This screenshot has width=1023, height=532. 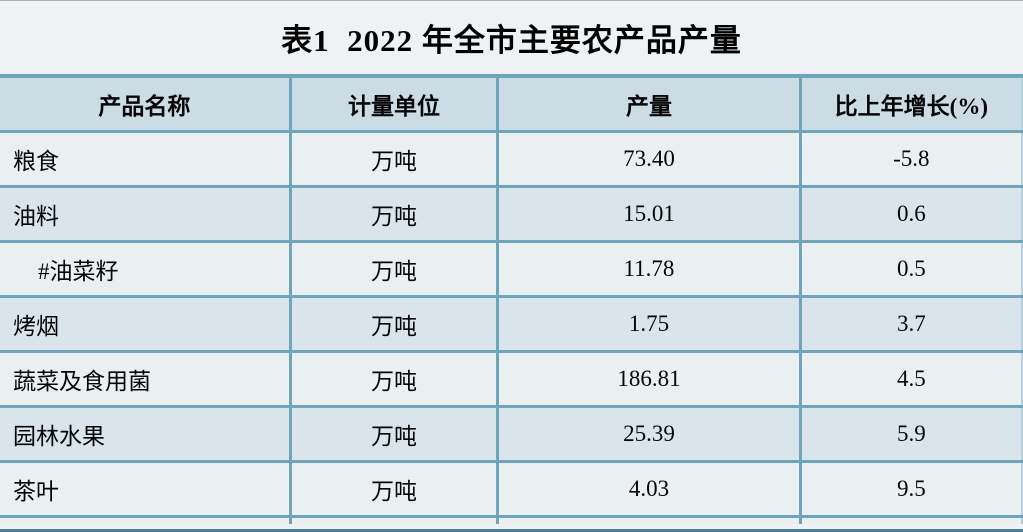 I want to click on table-row: 粮食 万吨 73.40 -5.8, so click(x=511, y=159).